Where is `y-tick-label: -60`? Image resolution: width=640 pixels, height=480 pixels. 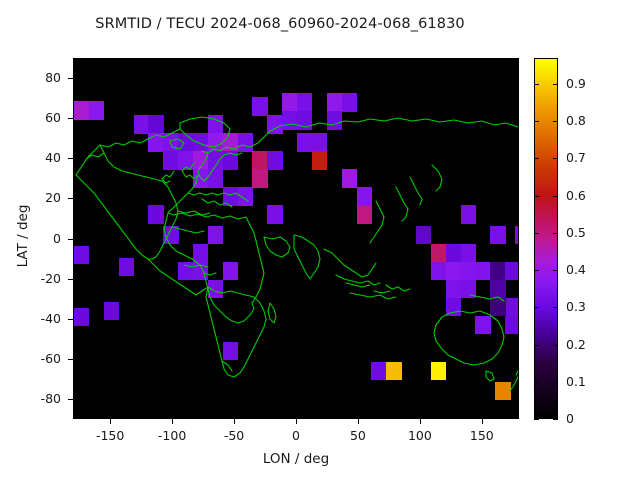
y-tick-label: -60 is located at coordinates (50, 358).